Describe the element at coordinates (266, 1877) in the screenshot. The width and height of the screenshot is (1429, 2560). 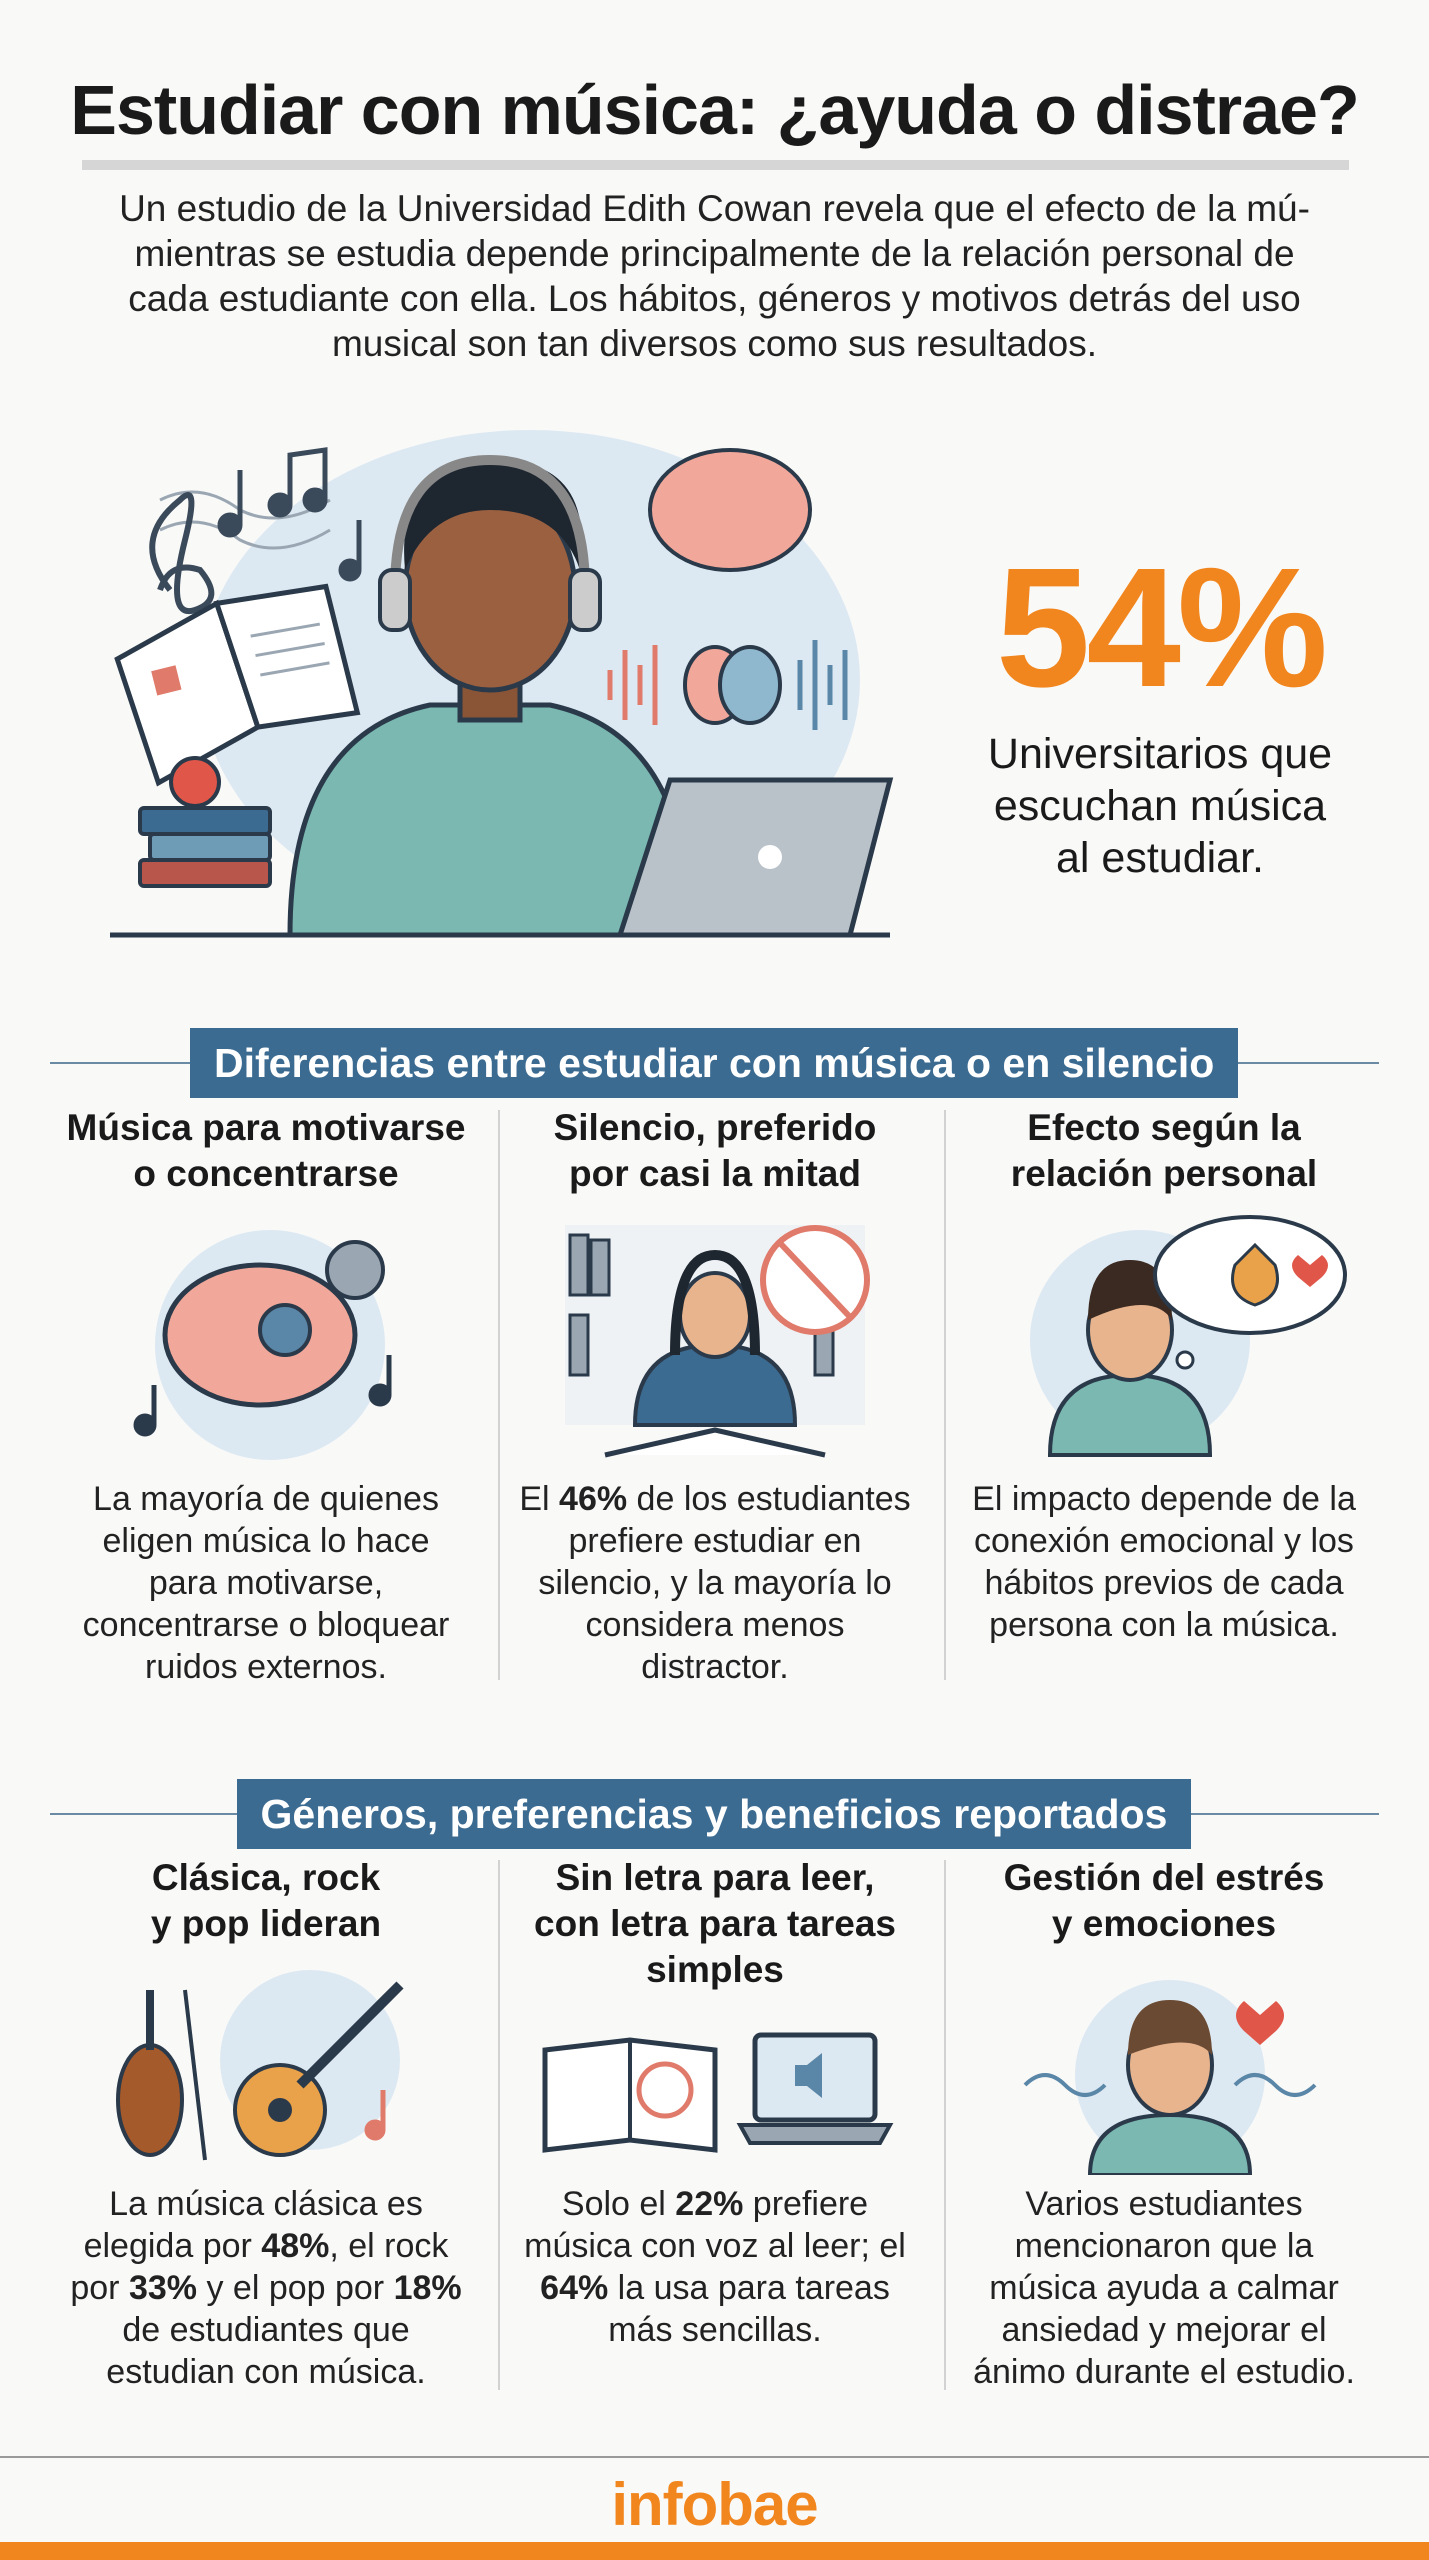
I see `column-title-line: Clásica, rock` at that location.